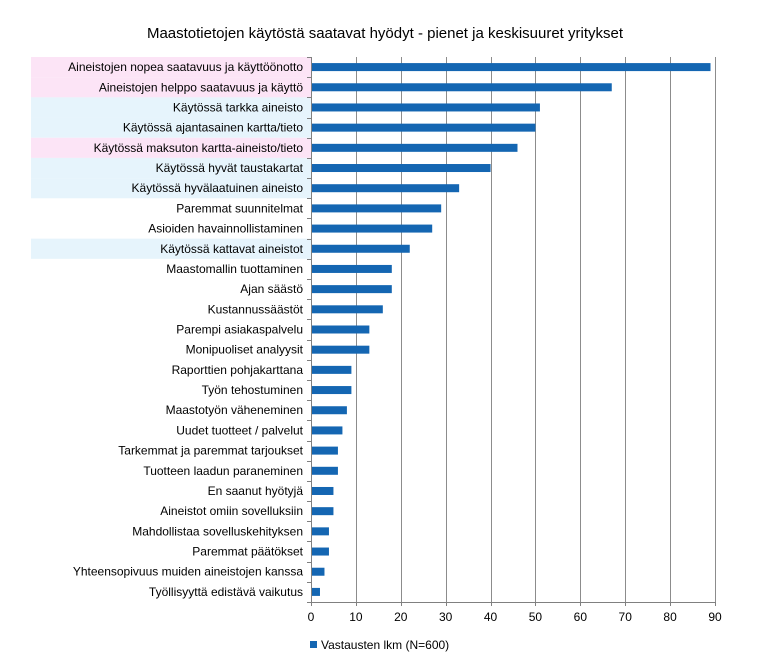 The width and height of the screenshot is (759, 663). What do you see at coordinates (226, 592) in the screenshot?
I see `category-label: Työllisyyttä edistävä vaikutus` at bounding box center [226, 592].